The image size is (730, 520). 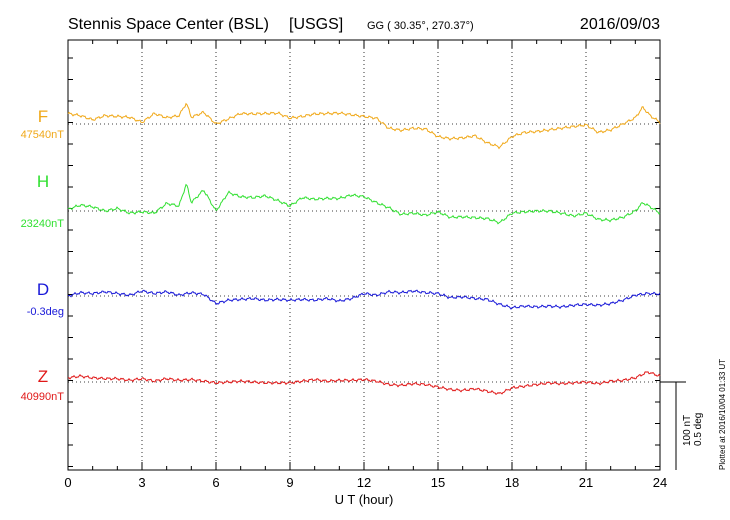 I want to click on x-tick-label: 9, so click(x=289, y=482).